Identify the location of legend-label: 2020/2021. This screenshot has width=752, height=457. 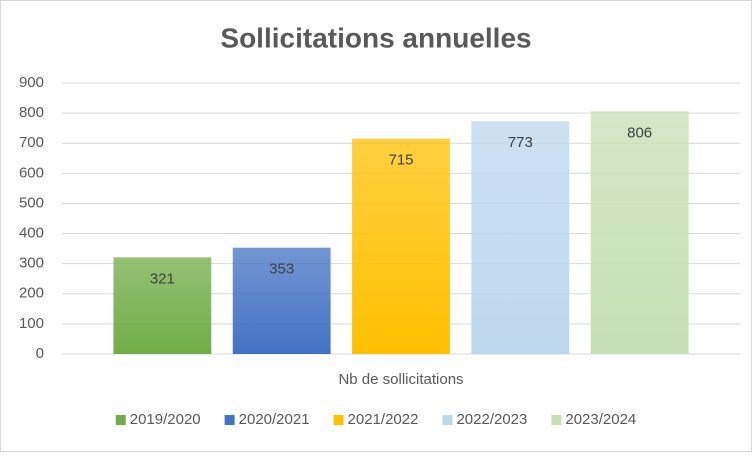
(274, 419).